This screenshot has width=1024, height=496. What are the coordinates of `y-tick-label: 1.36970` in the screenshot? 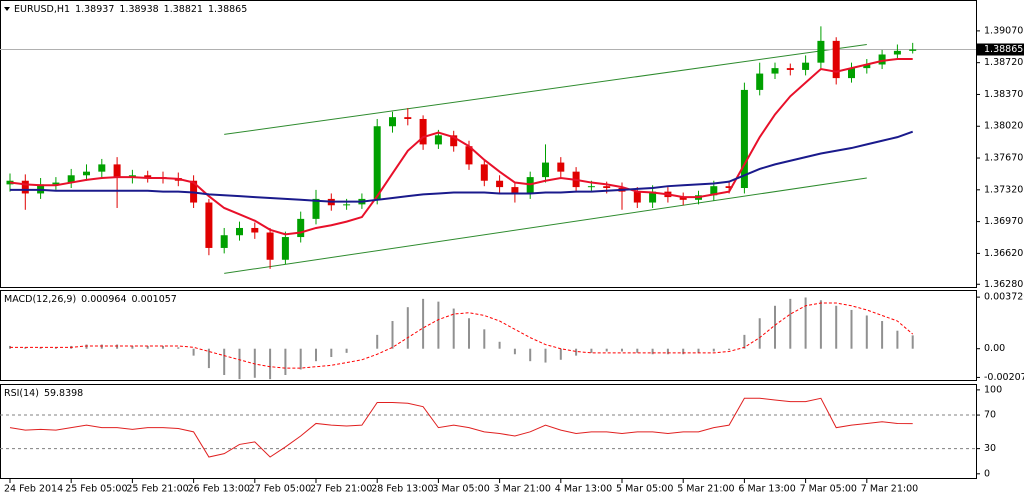 It's located at (1003, 221).